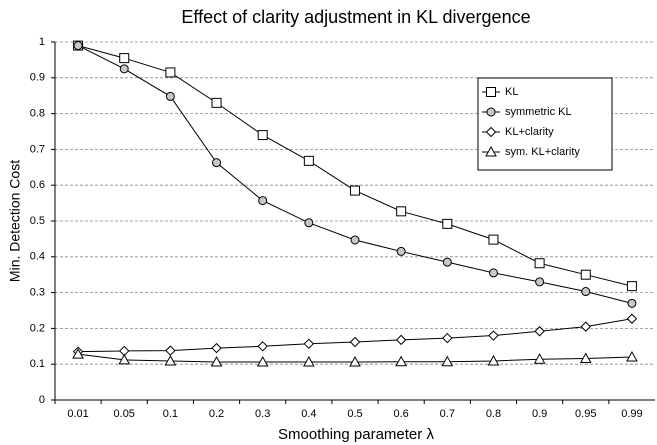 Image resolution: width=657 pixels, height=445 pixels. Describe the element at coordinates (42, 42) in the screenshot. I see `y-tick-label: 1` at that location.